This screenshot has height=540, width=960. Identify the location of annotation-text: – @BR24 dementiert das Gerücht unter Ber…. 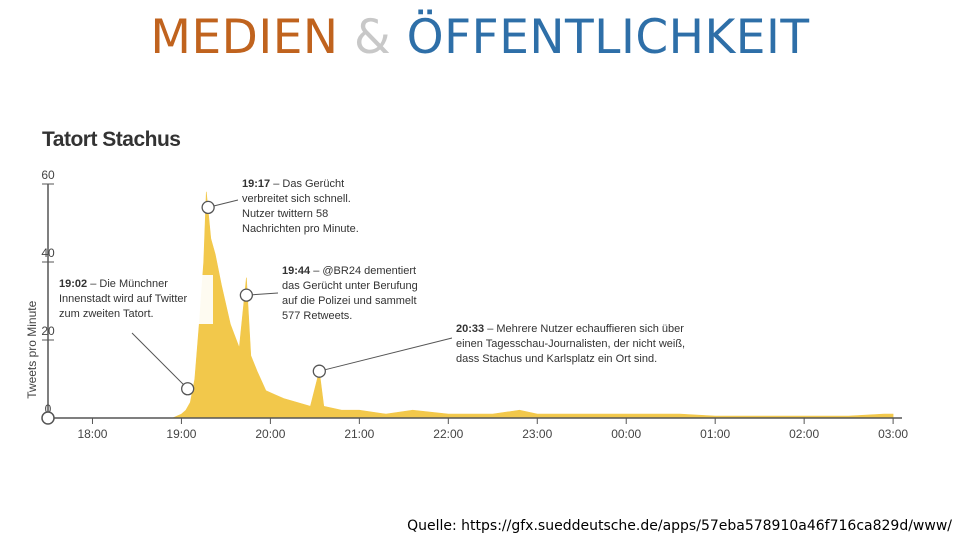
(350, 293).